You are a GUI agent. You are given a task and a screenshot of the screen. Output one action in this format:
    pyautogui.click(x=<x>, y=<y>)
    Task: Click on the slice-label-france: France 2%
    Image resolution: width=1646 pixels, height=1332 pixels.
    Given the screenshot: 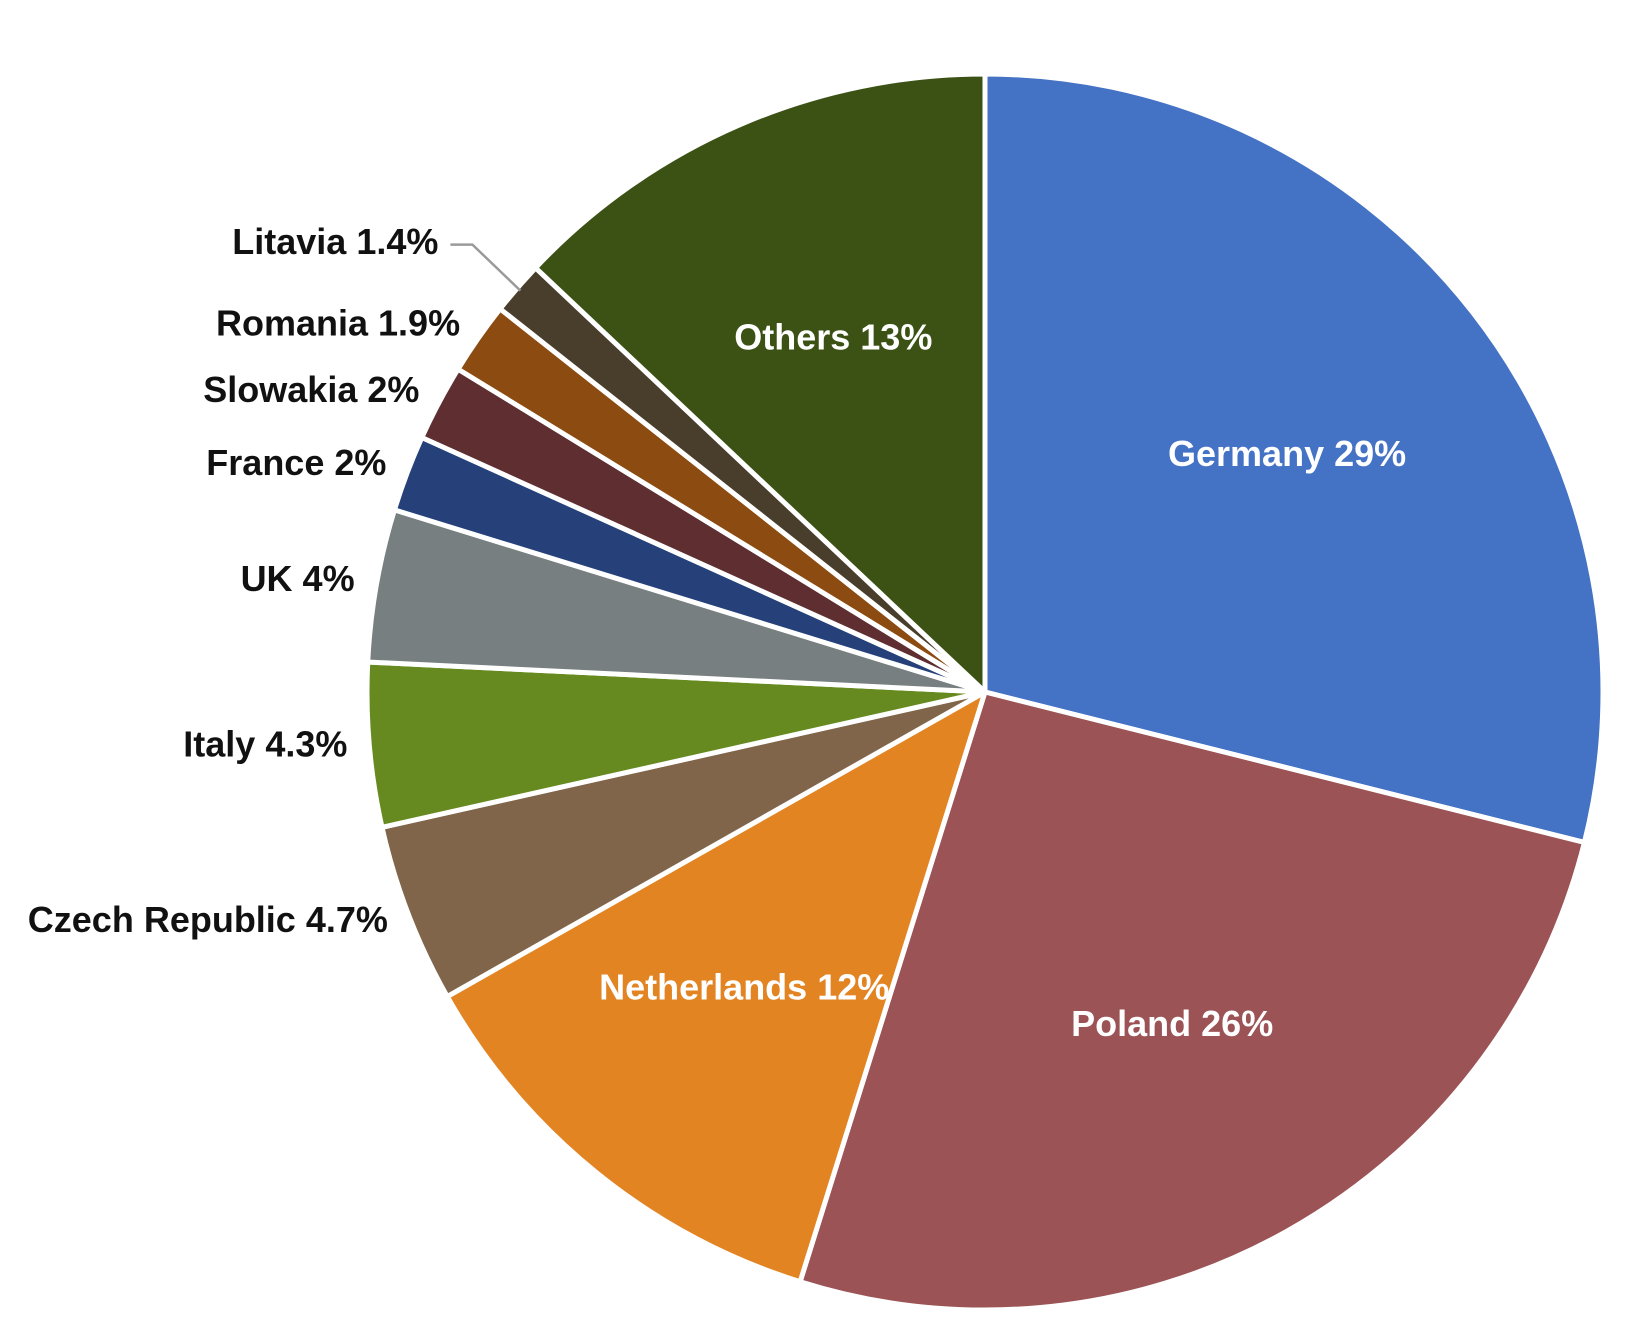 What is the action you would take?
    pyautogui.click(x=296, y=462)
    